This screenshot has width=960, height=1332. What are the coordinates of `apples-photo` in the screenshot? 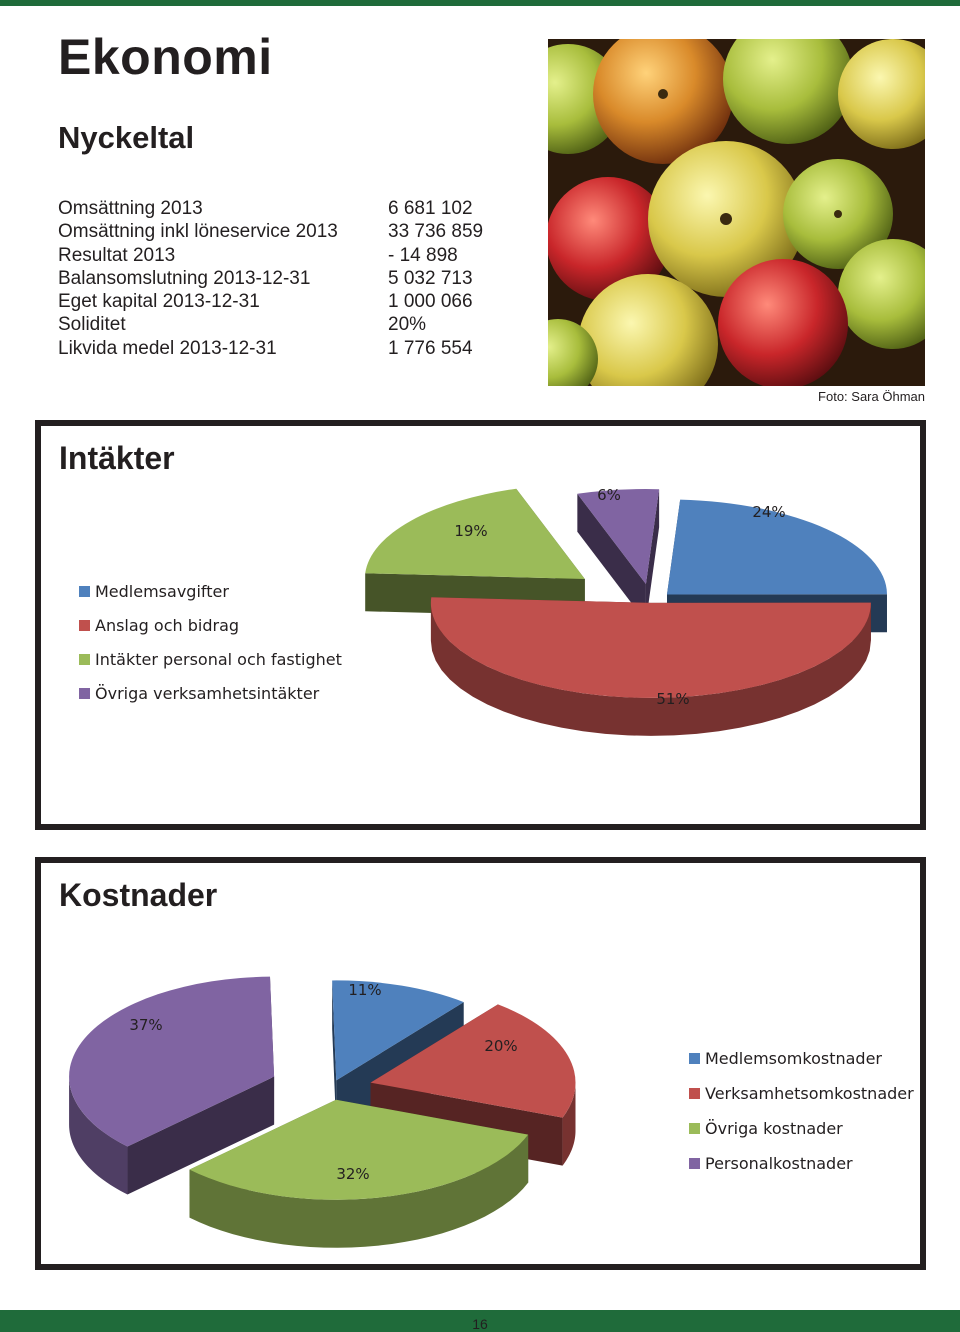 It's located at (736, 212).